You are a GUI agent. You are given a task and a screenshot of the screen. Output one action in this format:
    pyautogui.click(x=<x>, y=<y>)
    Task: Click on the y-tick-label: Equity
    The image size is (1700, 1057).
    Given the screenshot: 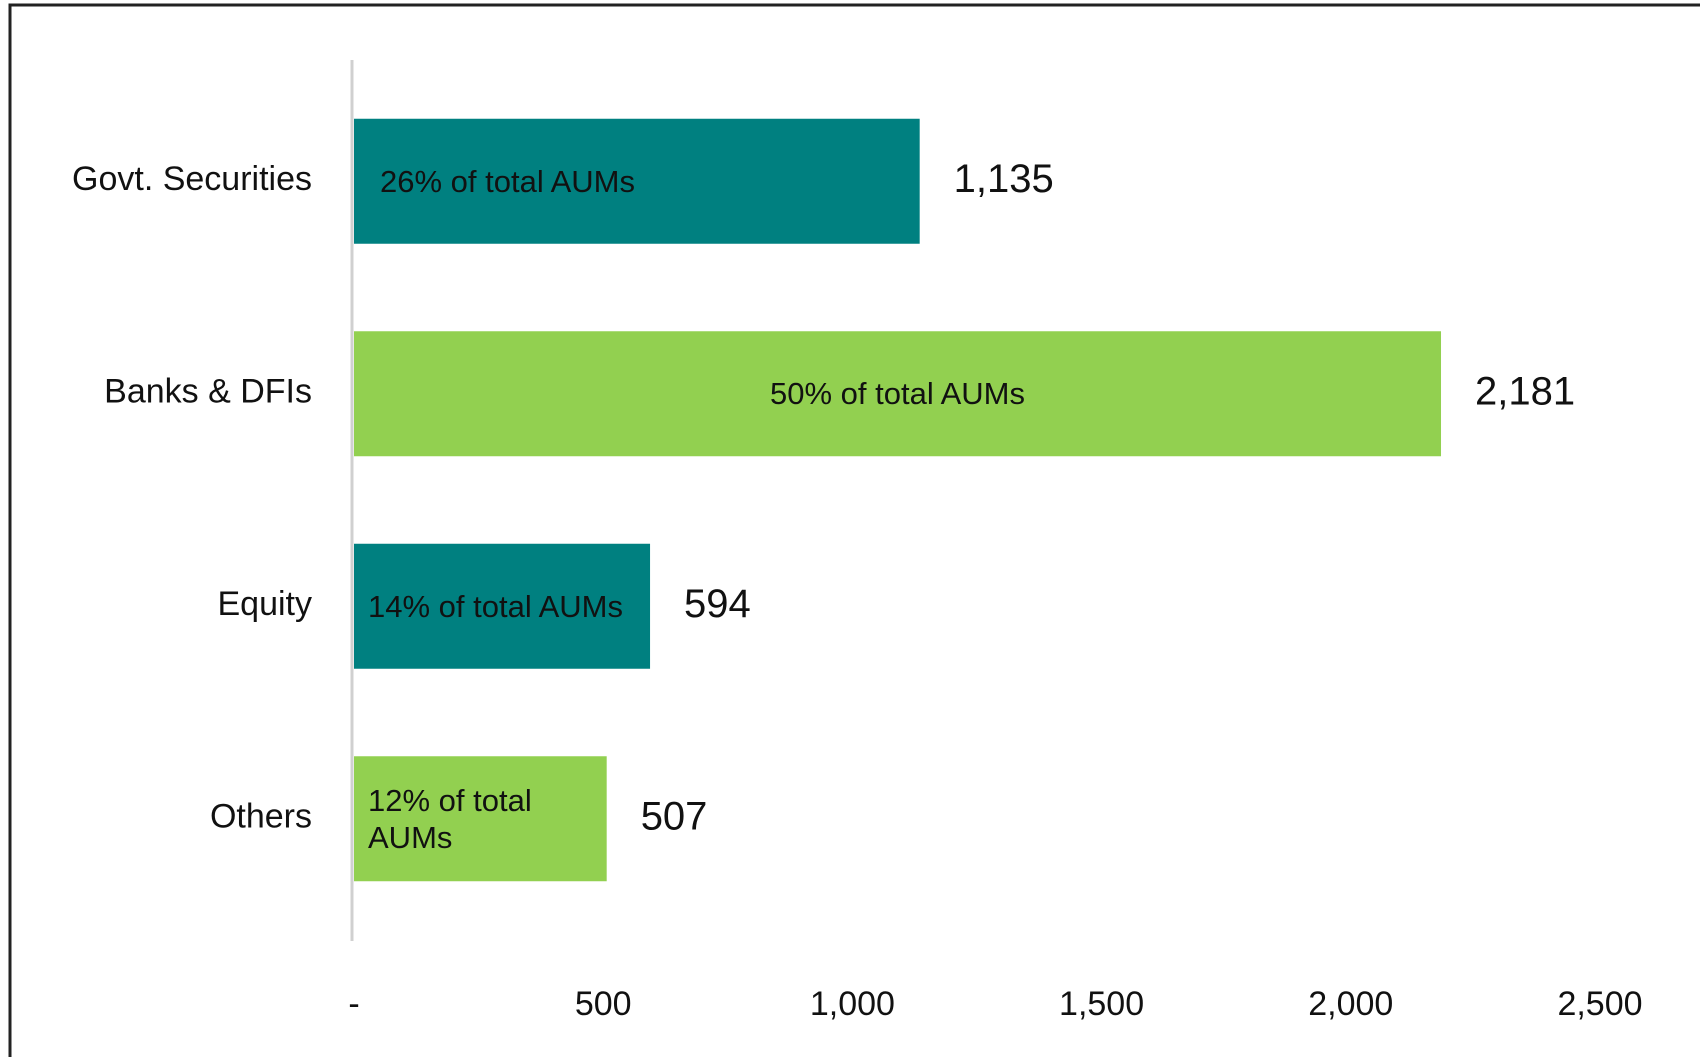 What is the action you would take?
    pyautogui.click(x=265, y=604)
    